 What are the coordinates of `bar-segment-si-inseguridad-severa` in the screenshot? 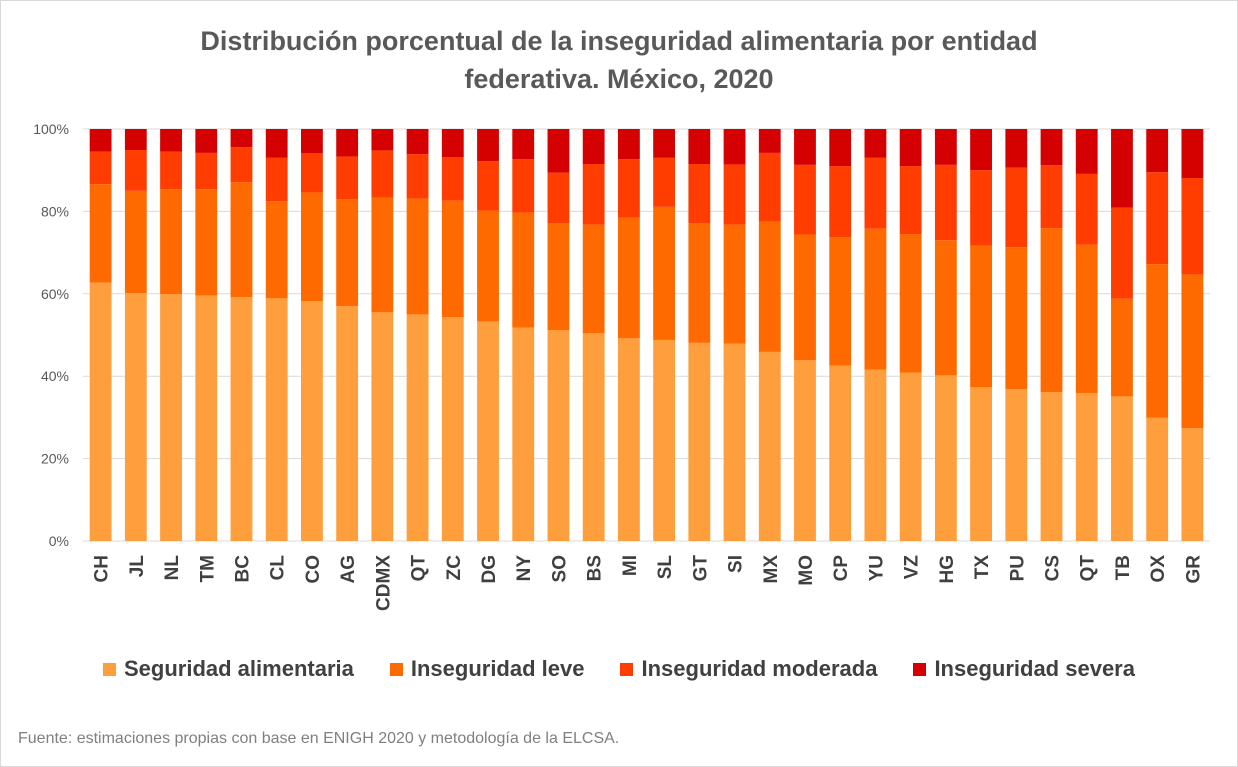 It's located at (734, 147).